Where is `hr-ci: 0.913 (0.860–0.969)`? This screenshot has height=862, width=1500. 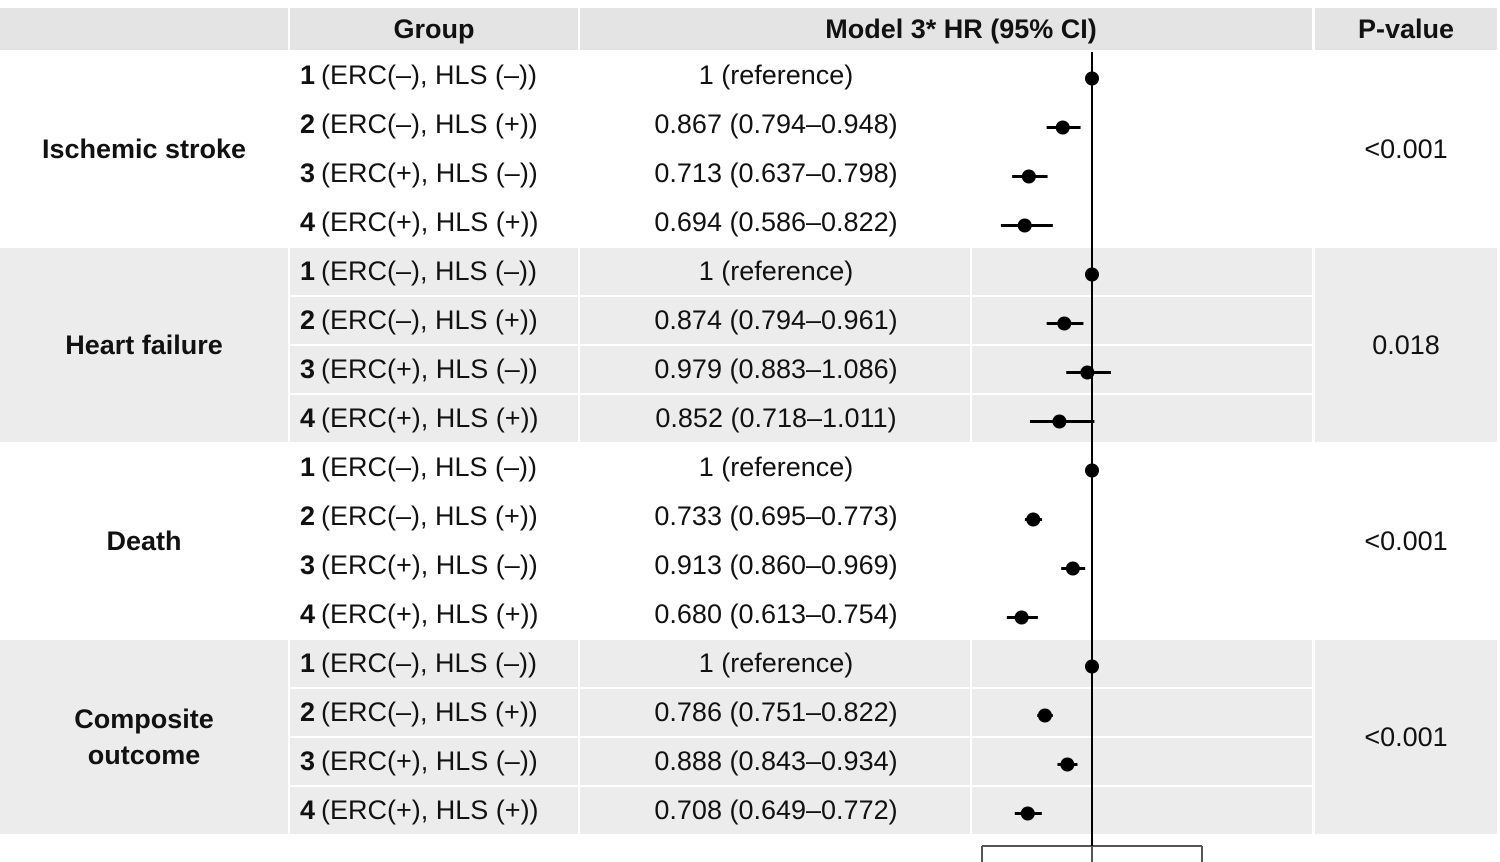 hr-ci: 0.913 (0.860–0.969) is located at coordinates (776, 565).